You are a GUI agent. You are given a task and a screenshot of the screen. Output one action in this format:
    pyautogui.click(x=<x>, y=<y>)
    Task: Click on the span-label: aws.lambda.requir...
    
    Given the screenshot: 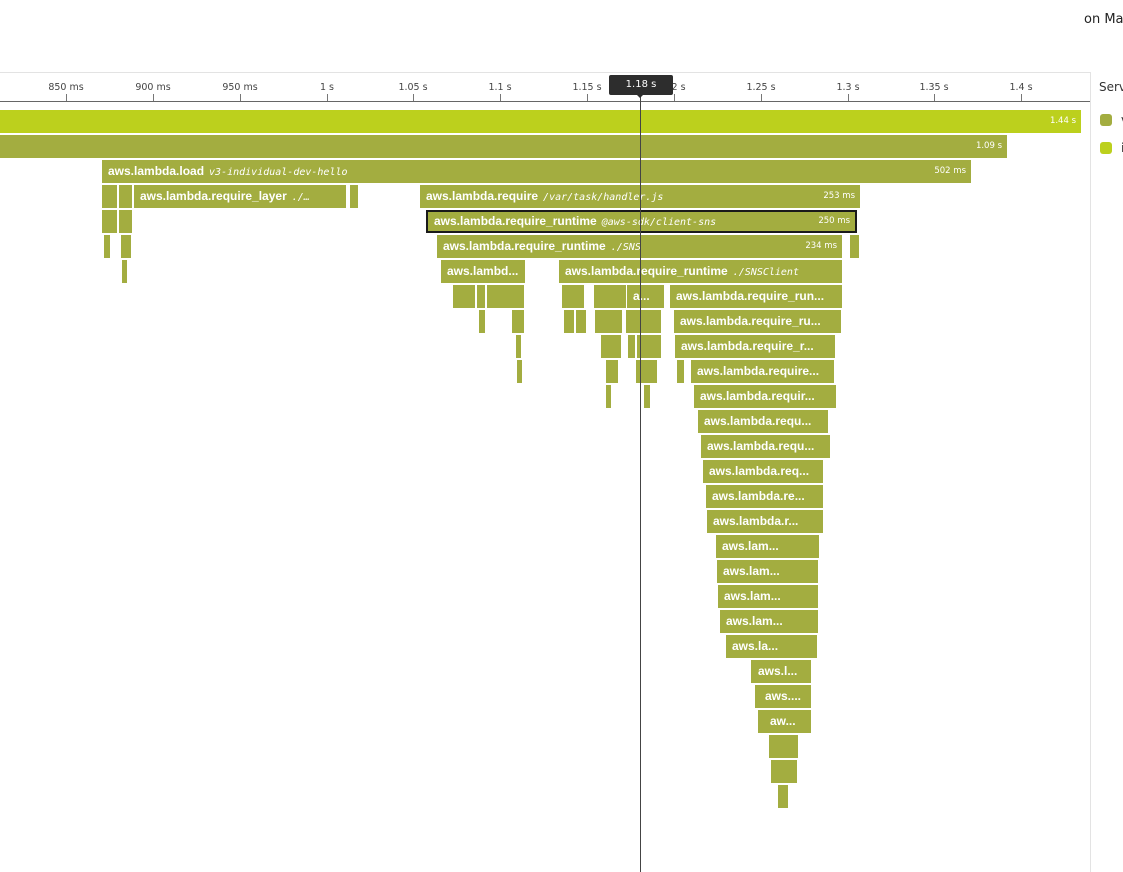 What is the action you would take?
    pyautogui.click(x=764, y=396)
    